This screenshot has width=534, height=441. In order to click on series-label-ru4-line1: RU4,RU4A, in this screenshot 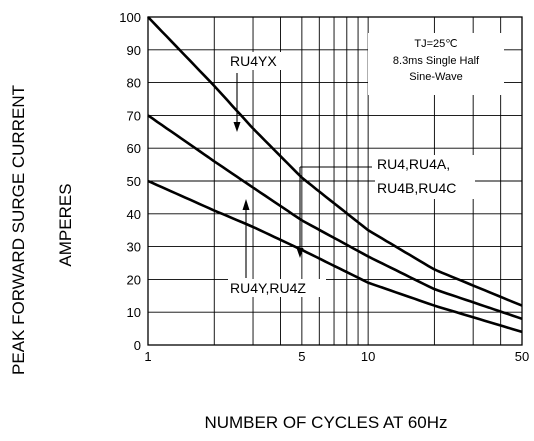, I will do `click(413, 164)`.